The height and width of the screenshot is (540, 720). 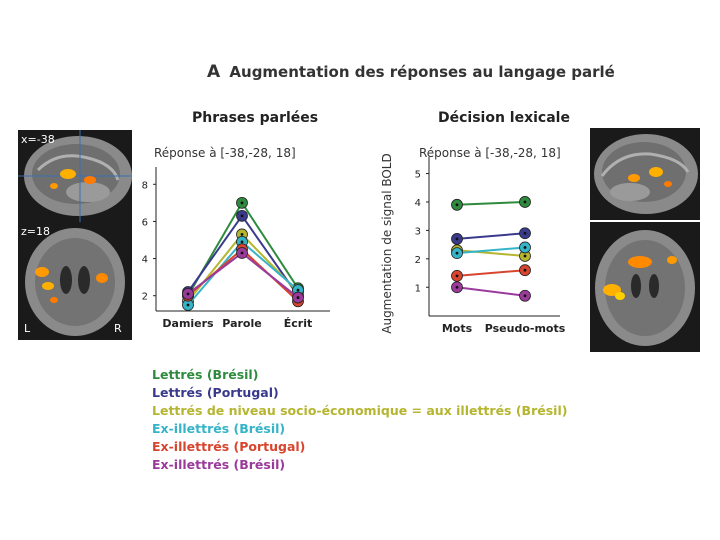 I want to click on legend-item: Lettrés (Portugal), so click(x=215, y=392).